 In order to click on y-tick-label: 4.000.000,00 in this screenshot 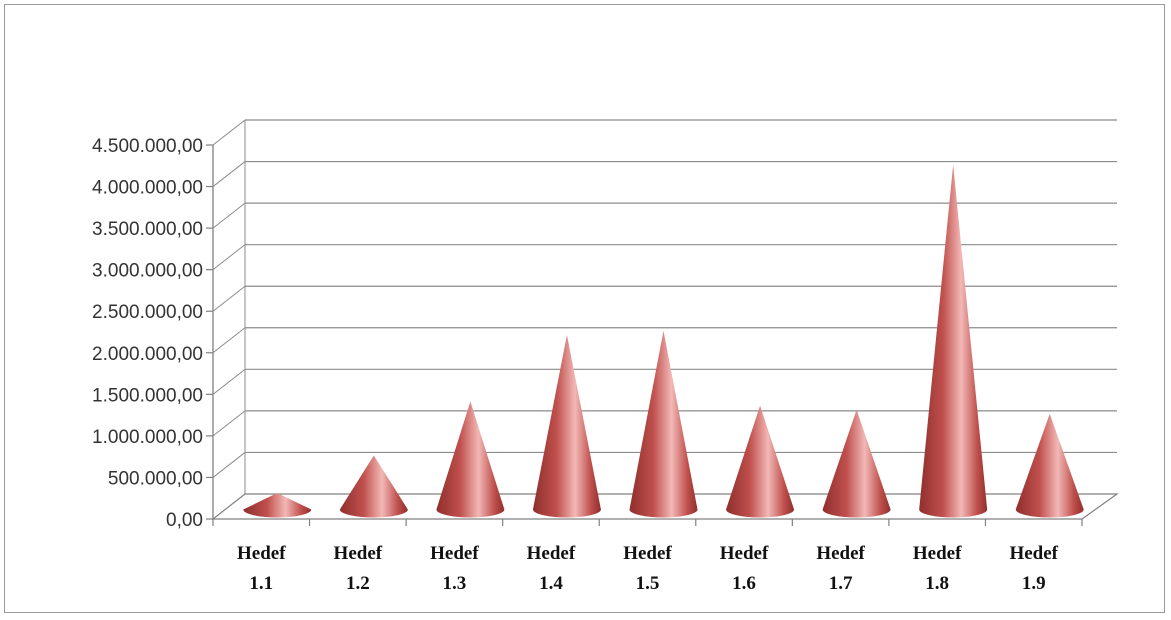, I will do `click(147, 188)`.